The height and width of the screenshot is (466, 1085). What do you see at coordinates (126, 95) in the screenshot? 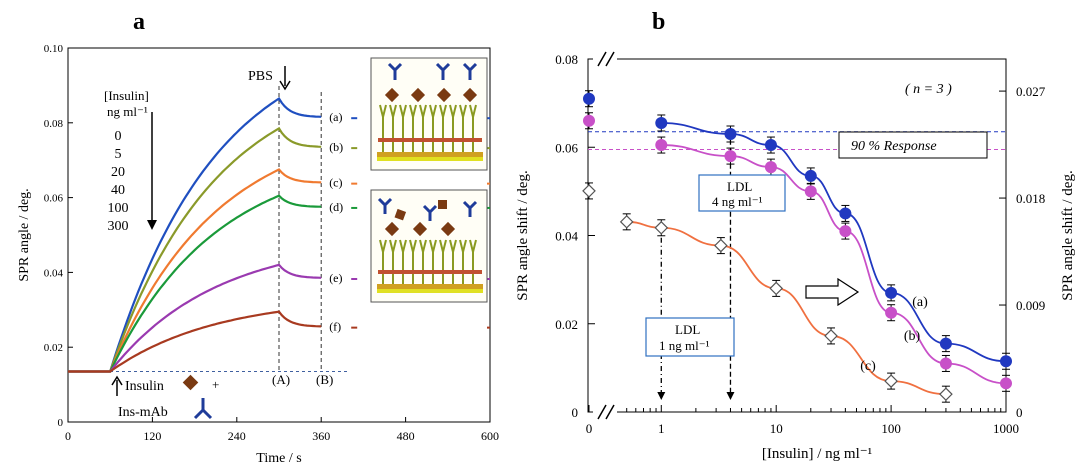
I see `legend-title-1: [Insulin]` at bounding box center [126, 95].